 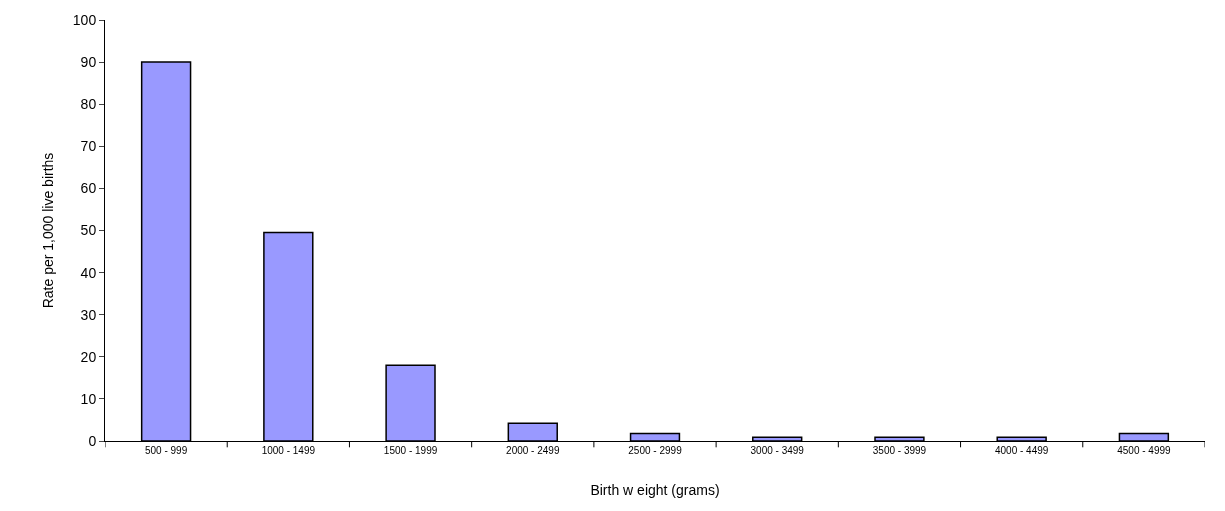 What do you see at coordinates (88, 272) in the screenshot?
I see `y-tick-label: 40` at bounding box center [88, 272].